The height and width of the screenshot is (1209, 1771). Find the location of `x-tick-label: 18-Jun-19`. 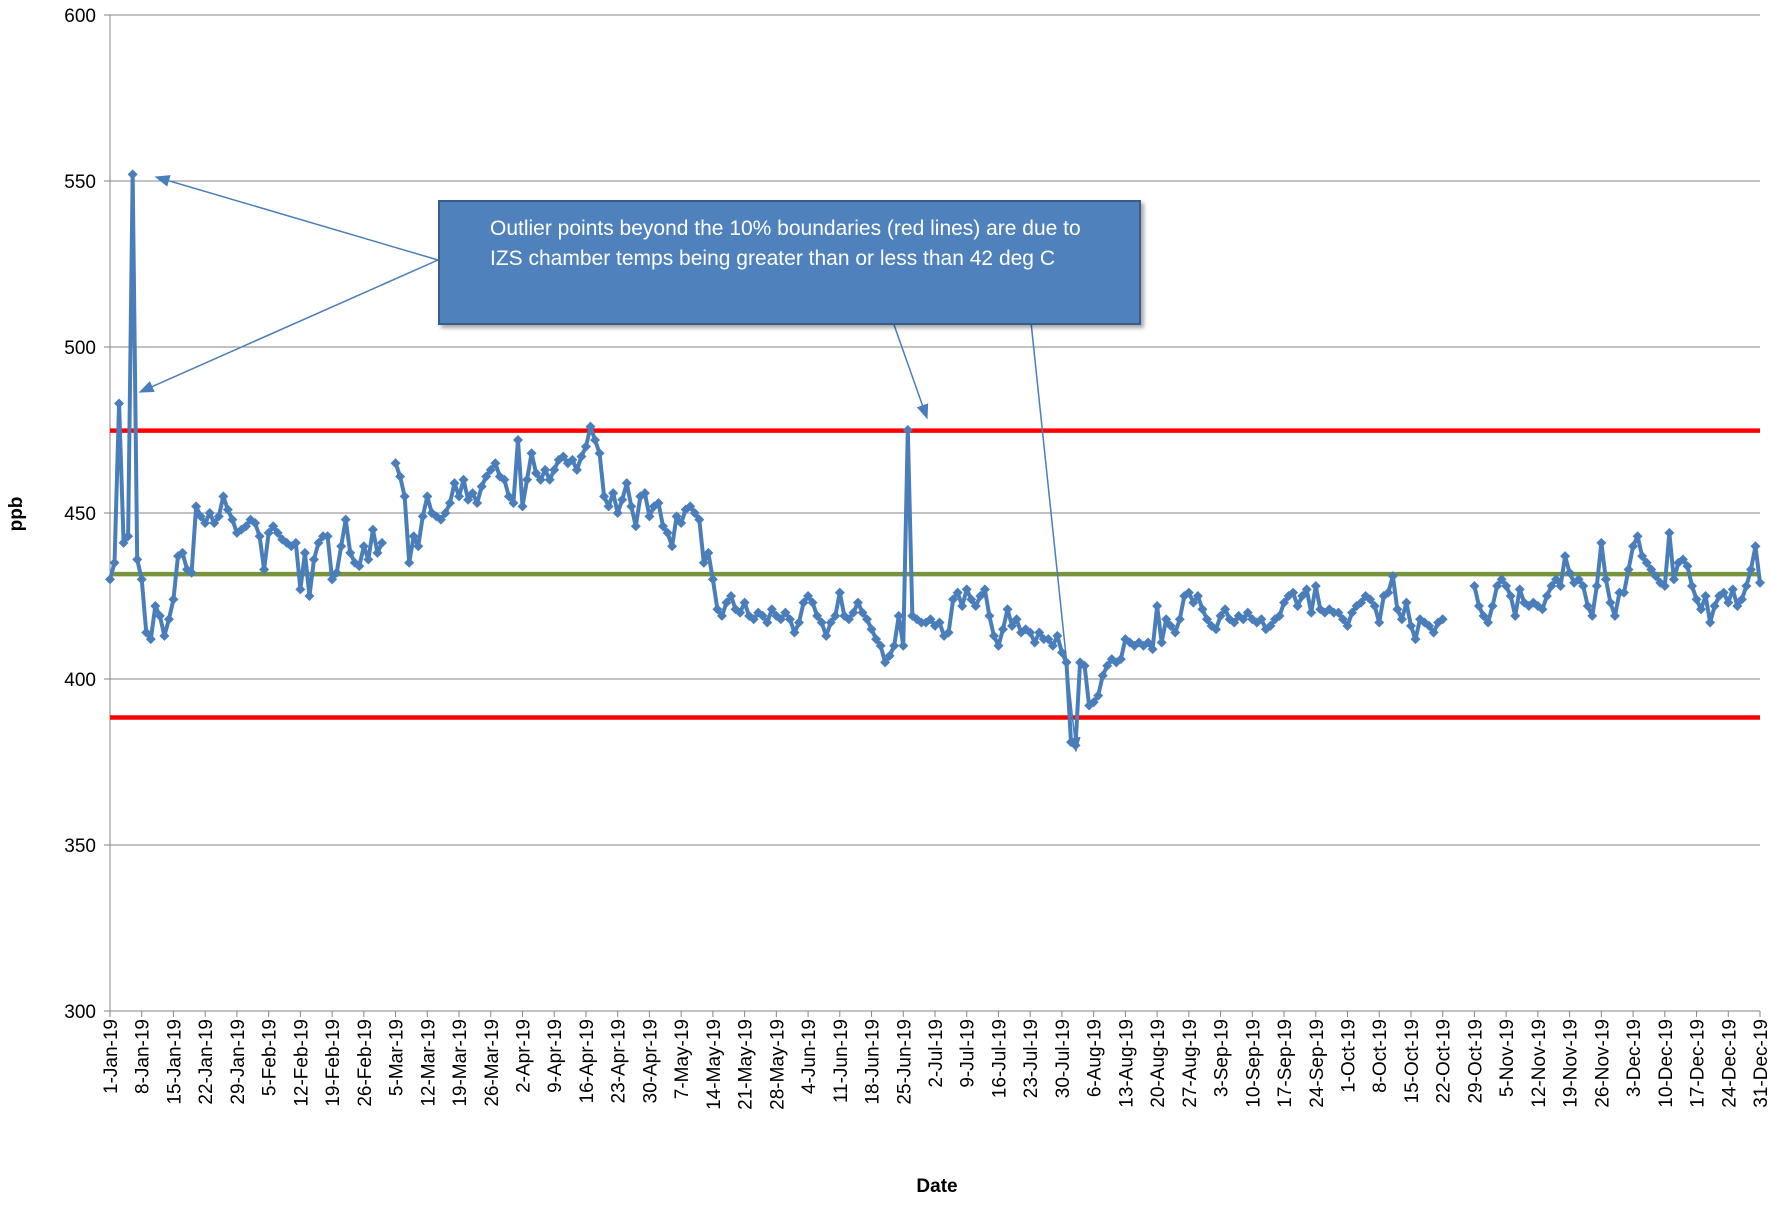

x-tick-label: 18-Jun-19 is located at coordinates (873, 1062).